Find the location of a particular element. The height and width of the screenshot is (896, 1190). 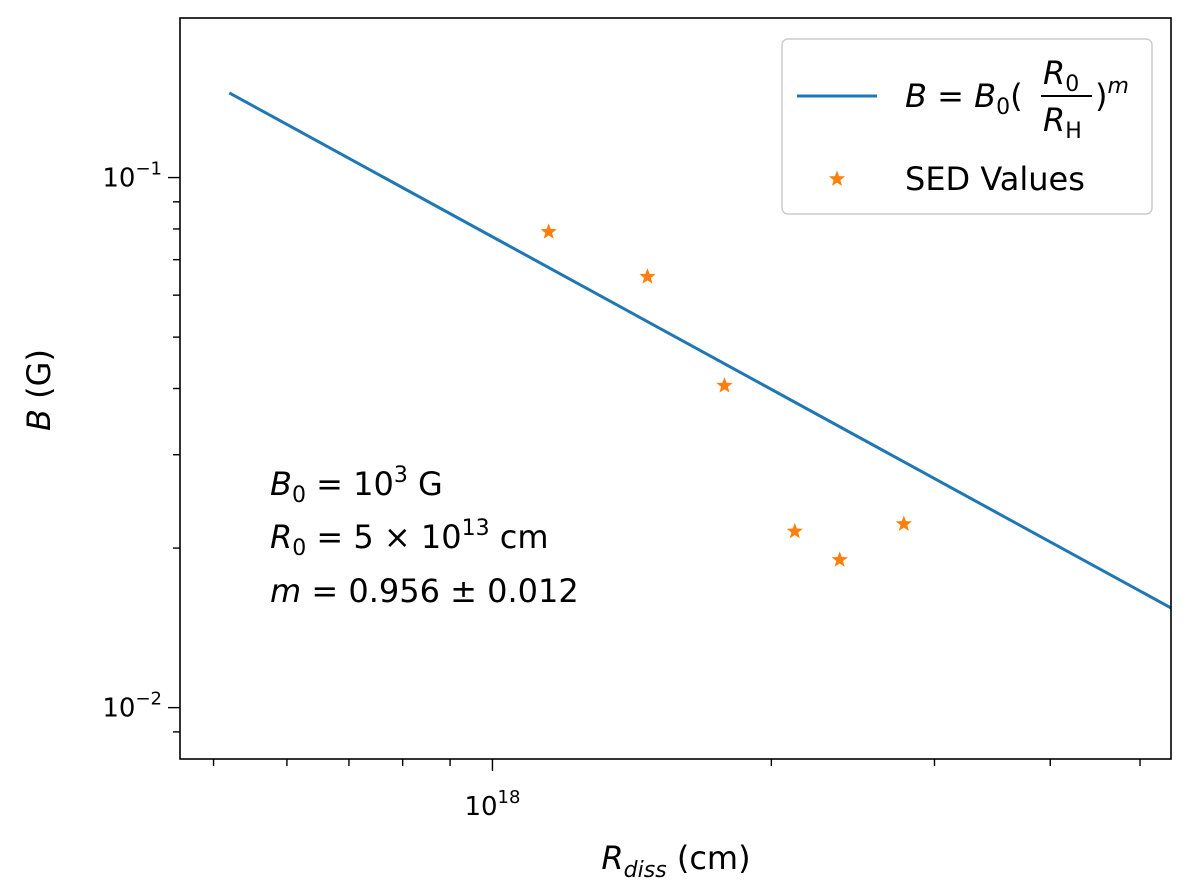

annotation-m: m = 0.956 ± 0.012 is located at coordinates (424, 591).